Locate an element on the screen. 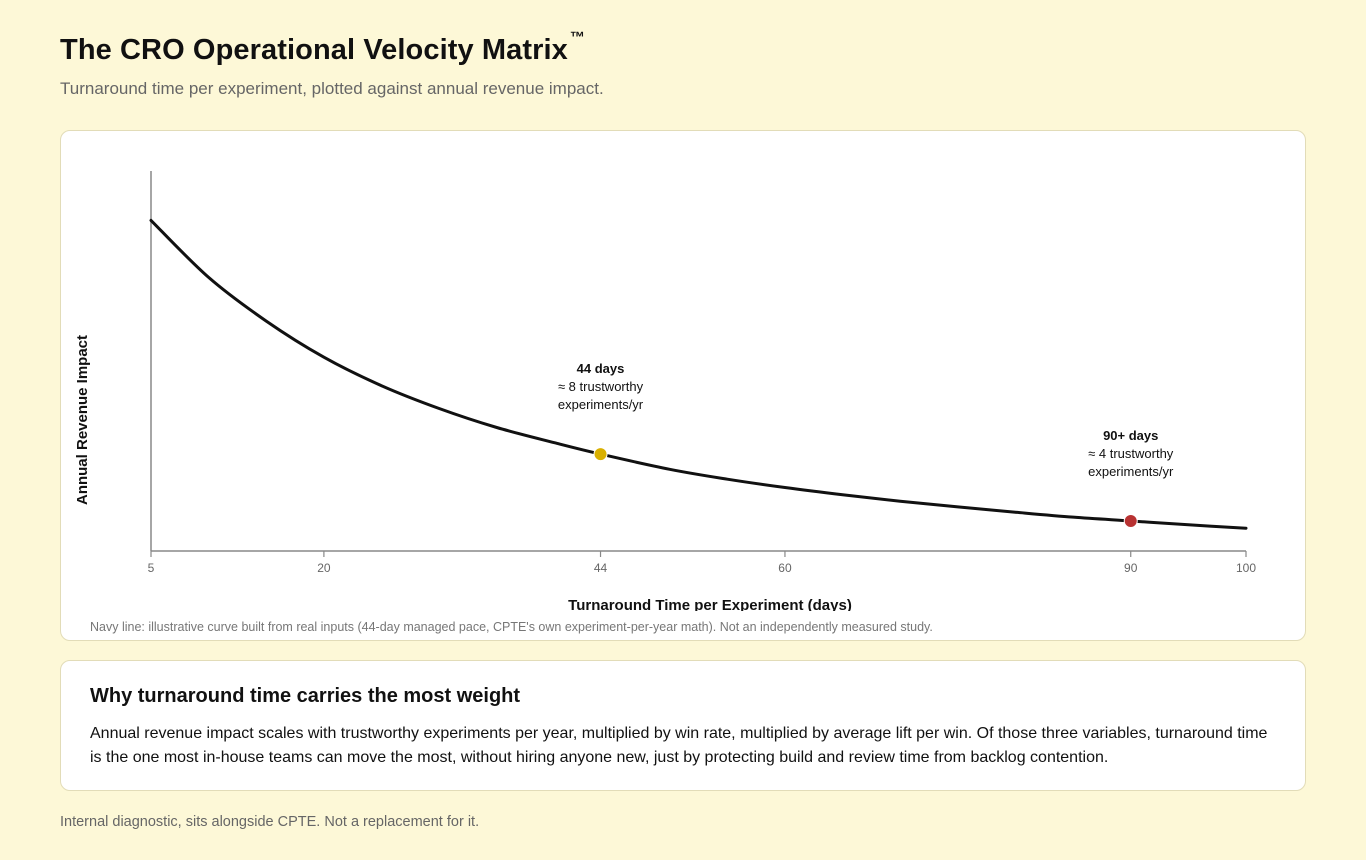  x-tick-label: 20 is located at coordinates (324, 568).